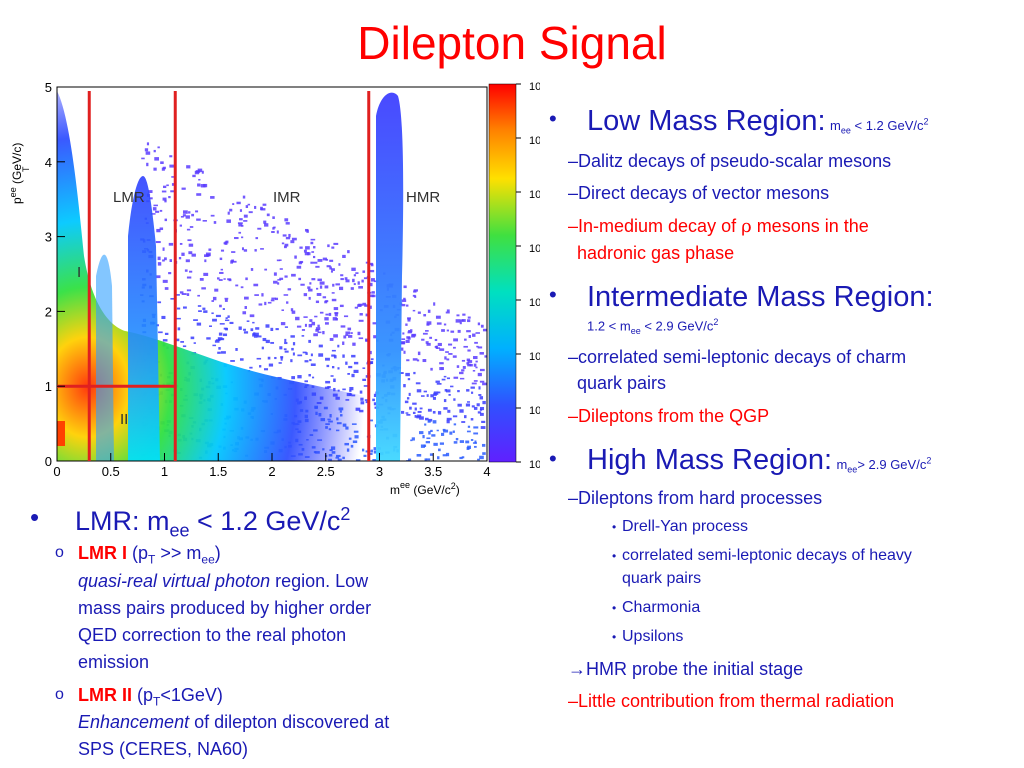 The image size is (1024, 768). Describe the element at coordinates (425, 488) in the screenshot. I see `x-axis-label: mee (GeV/c2)` at that location.